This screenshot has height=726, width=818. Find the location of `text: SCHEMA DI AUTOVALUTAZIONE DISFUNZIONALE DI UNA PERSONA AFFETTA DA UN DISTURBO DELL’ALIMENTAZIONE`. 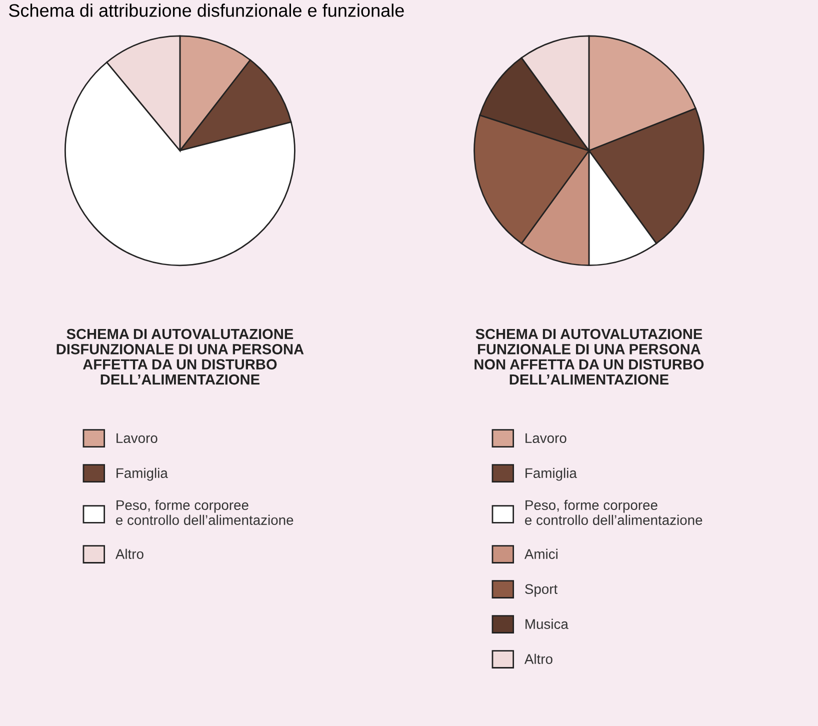

text: SCHEMA DI AUTOVALUTAZIONE DISFUNZIONALE DI UNA PERSONA AFFETTA DA UN DISTURBO DELL’ALIMENTAZIONE is located at coordinates (180, 356).